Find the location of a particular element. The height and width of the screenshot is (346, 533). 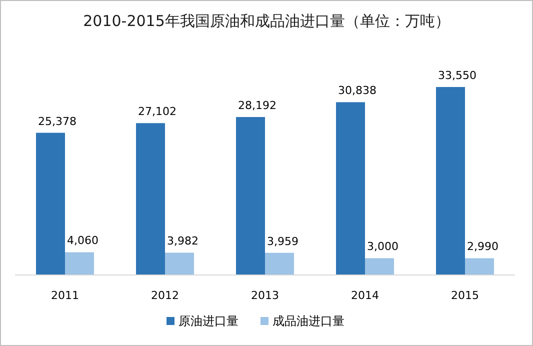

data-label: 25,378 is located at coordinates (57, 121).